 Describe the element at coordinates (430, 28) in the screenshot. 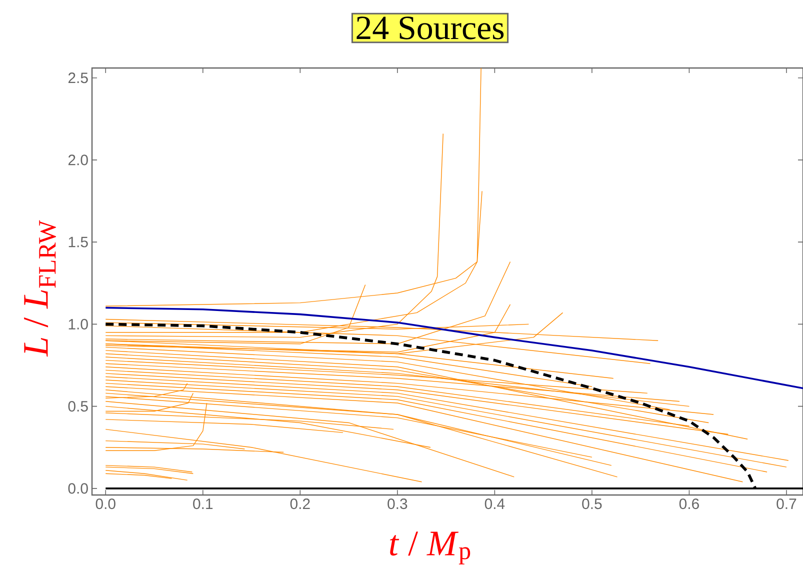

I see `chart-title: 24 Sources` at that location.